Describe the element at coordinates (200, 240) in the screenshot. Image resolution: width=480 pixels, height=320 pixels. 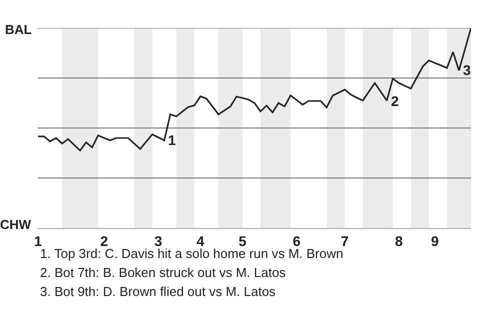
I see `x-tick-label: 4` at that location.